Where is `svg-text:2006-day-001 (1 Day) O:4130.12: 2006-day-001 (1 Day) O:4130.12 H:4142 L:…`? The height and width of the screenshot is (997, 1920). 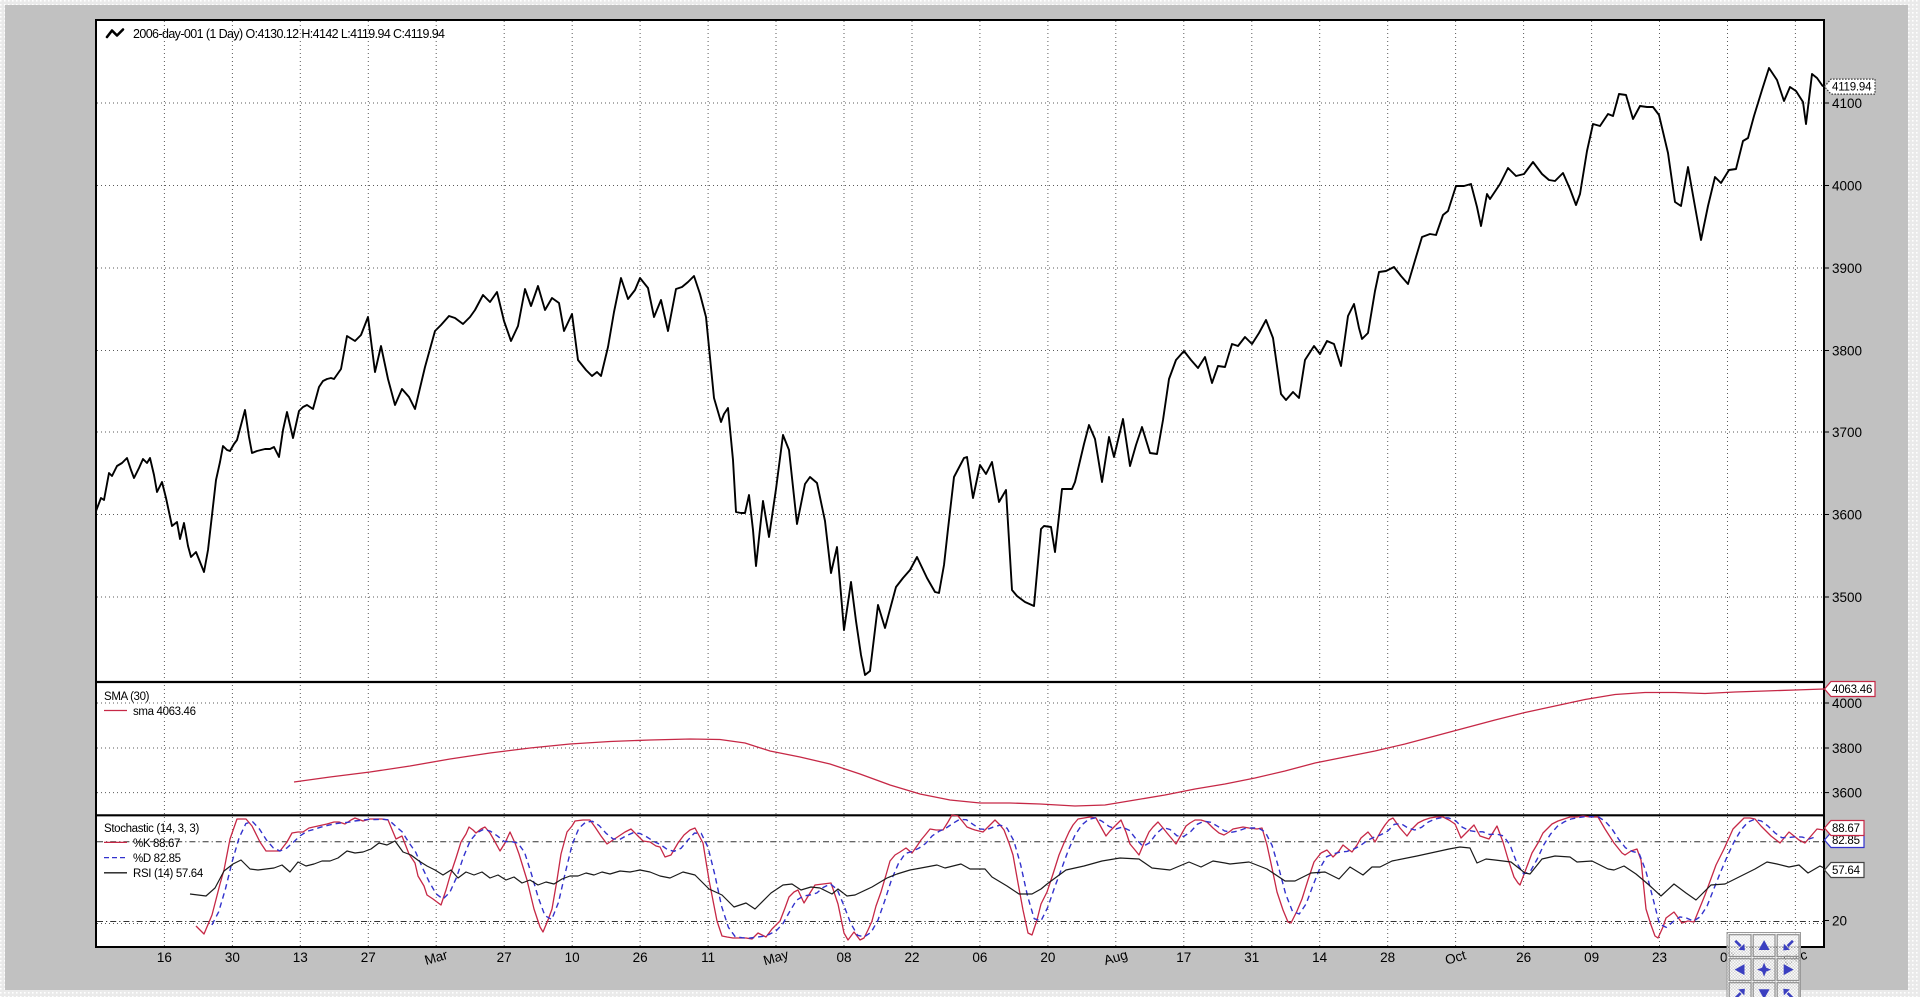
svg-text:2006-day-001 (1 Day) O:4130.12: 2006-day-001 (1 Day) O:4130.12 H:4142 L:… is located at coordinates (289, 34).